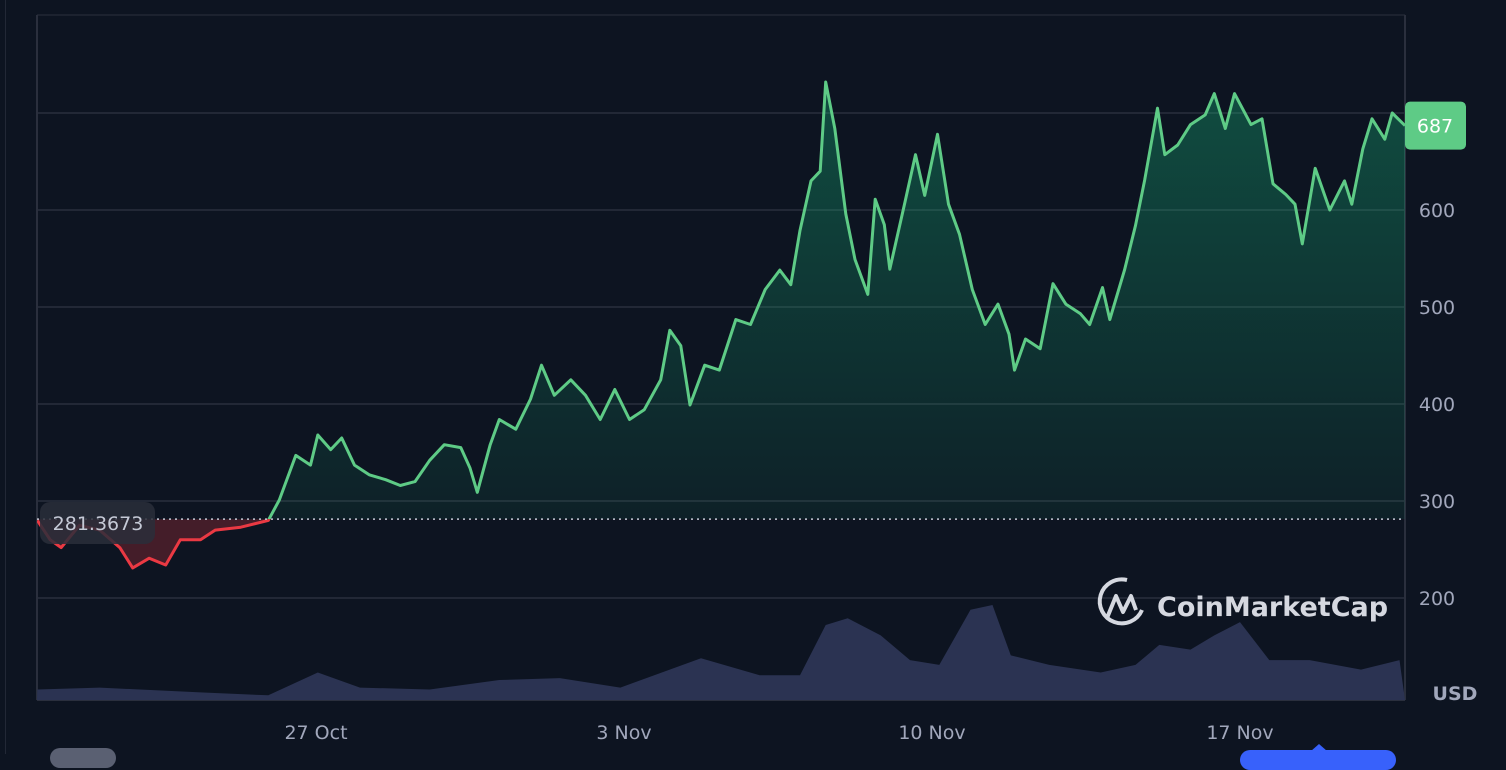 The image size is (1506, 770). I want to click on y-tick-label: 400, so click(1437, 405).